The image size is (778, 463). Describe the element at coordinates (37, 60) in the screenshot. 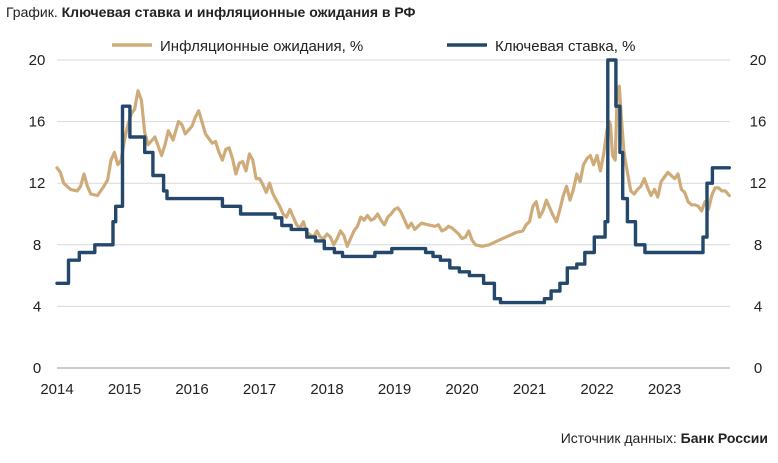

I see `y-tick-label-left-20: 20` at that location.